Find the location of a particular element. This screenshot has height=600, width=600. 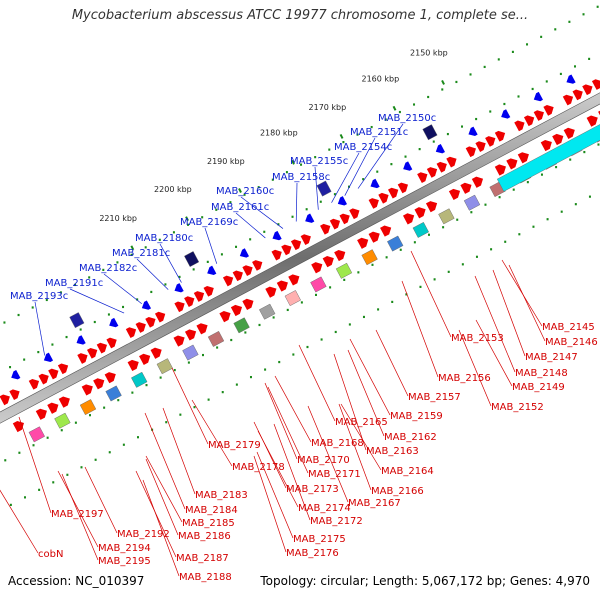

reverse-gene-label: MAB_2150c is located at coordinates (407, 118).